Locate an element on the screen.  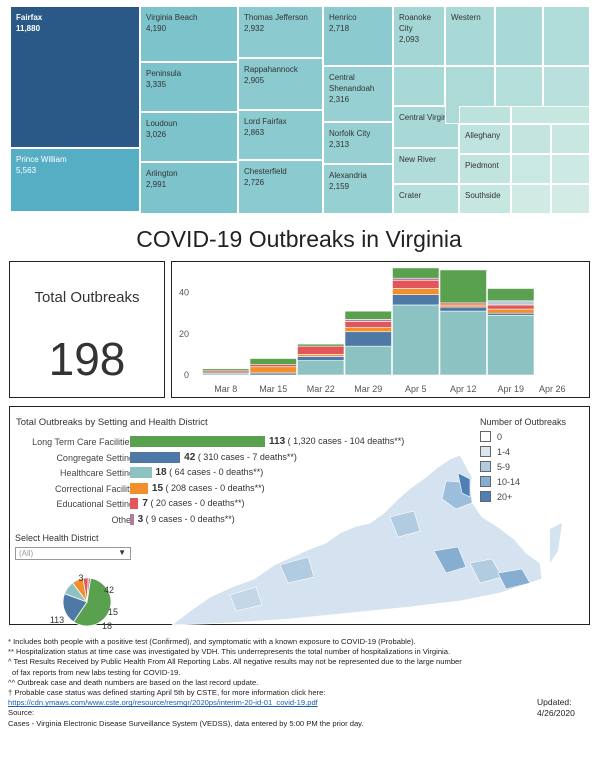
treemap-cell: Prince William 5,563 is located at coordinates (75, 180).